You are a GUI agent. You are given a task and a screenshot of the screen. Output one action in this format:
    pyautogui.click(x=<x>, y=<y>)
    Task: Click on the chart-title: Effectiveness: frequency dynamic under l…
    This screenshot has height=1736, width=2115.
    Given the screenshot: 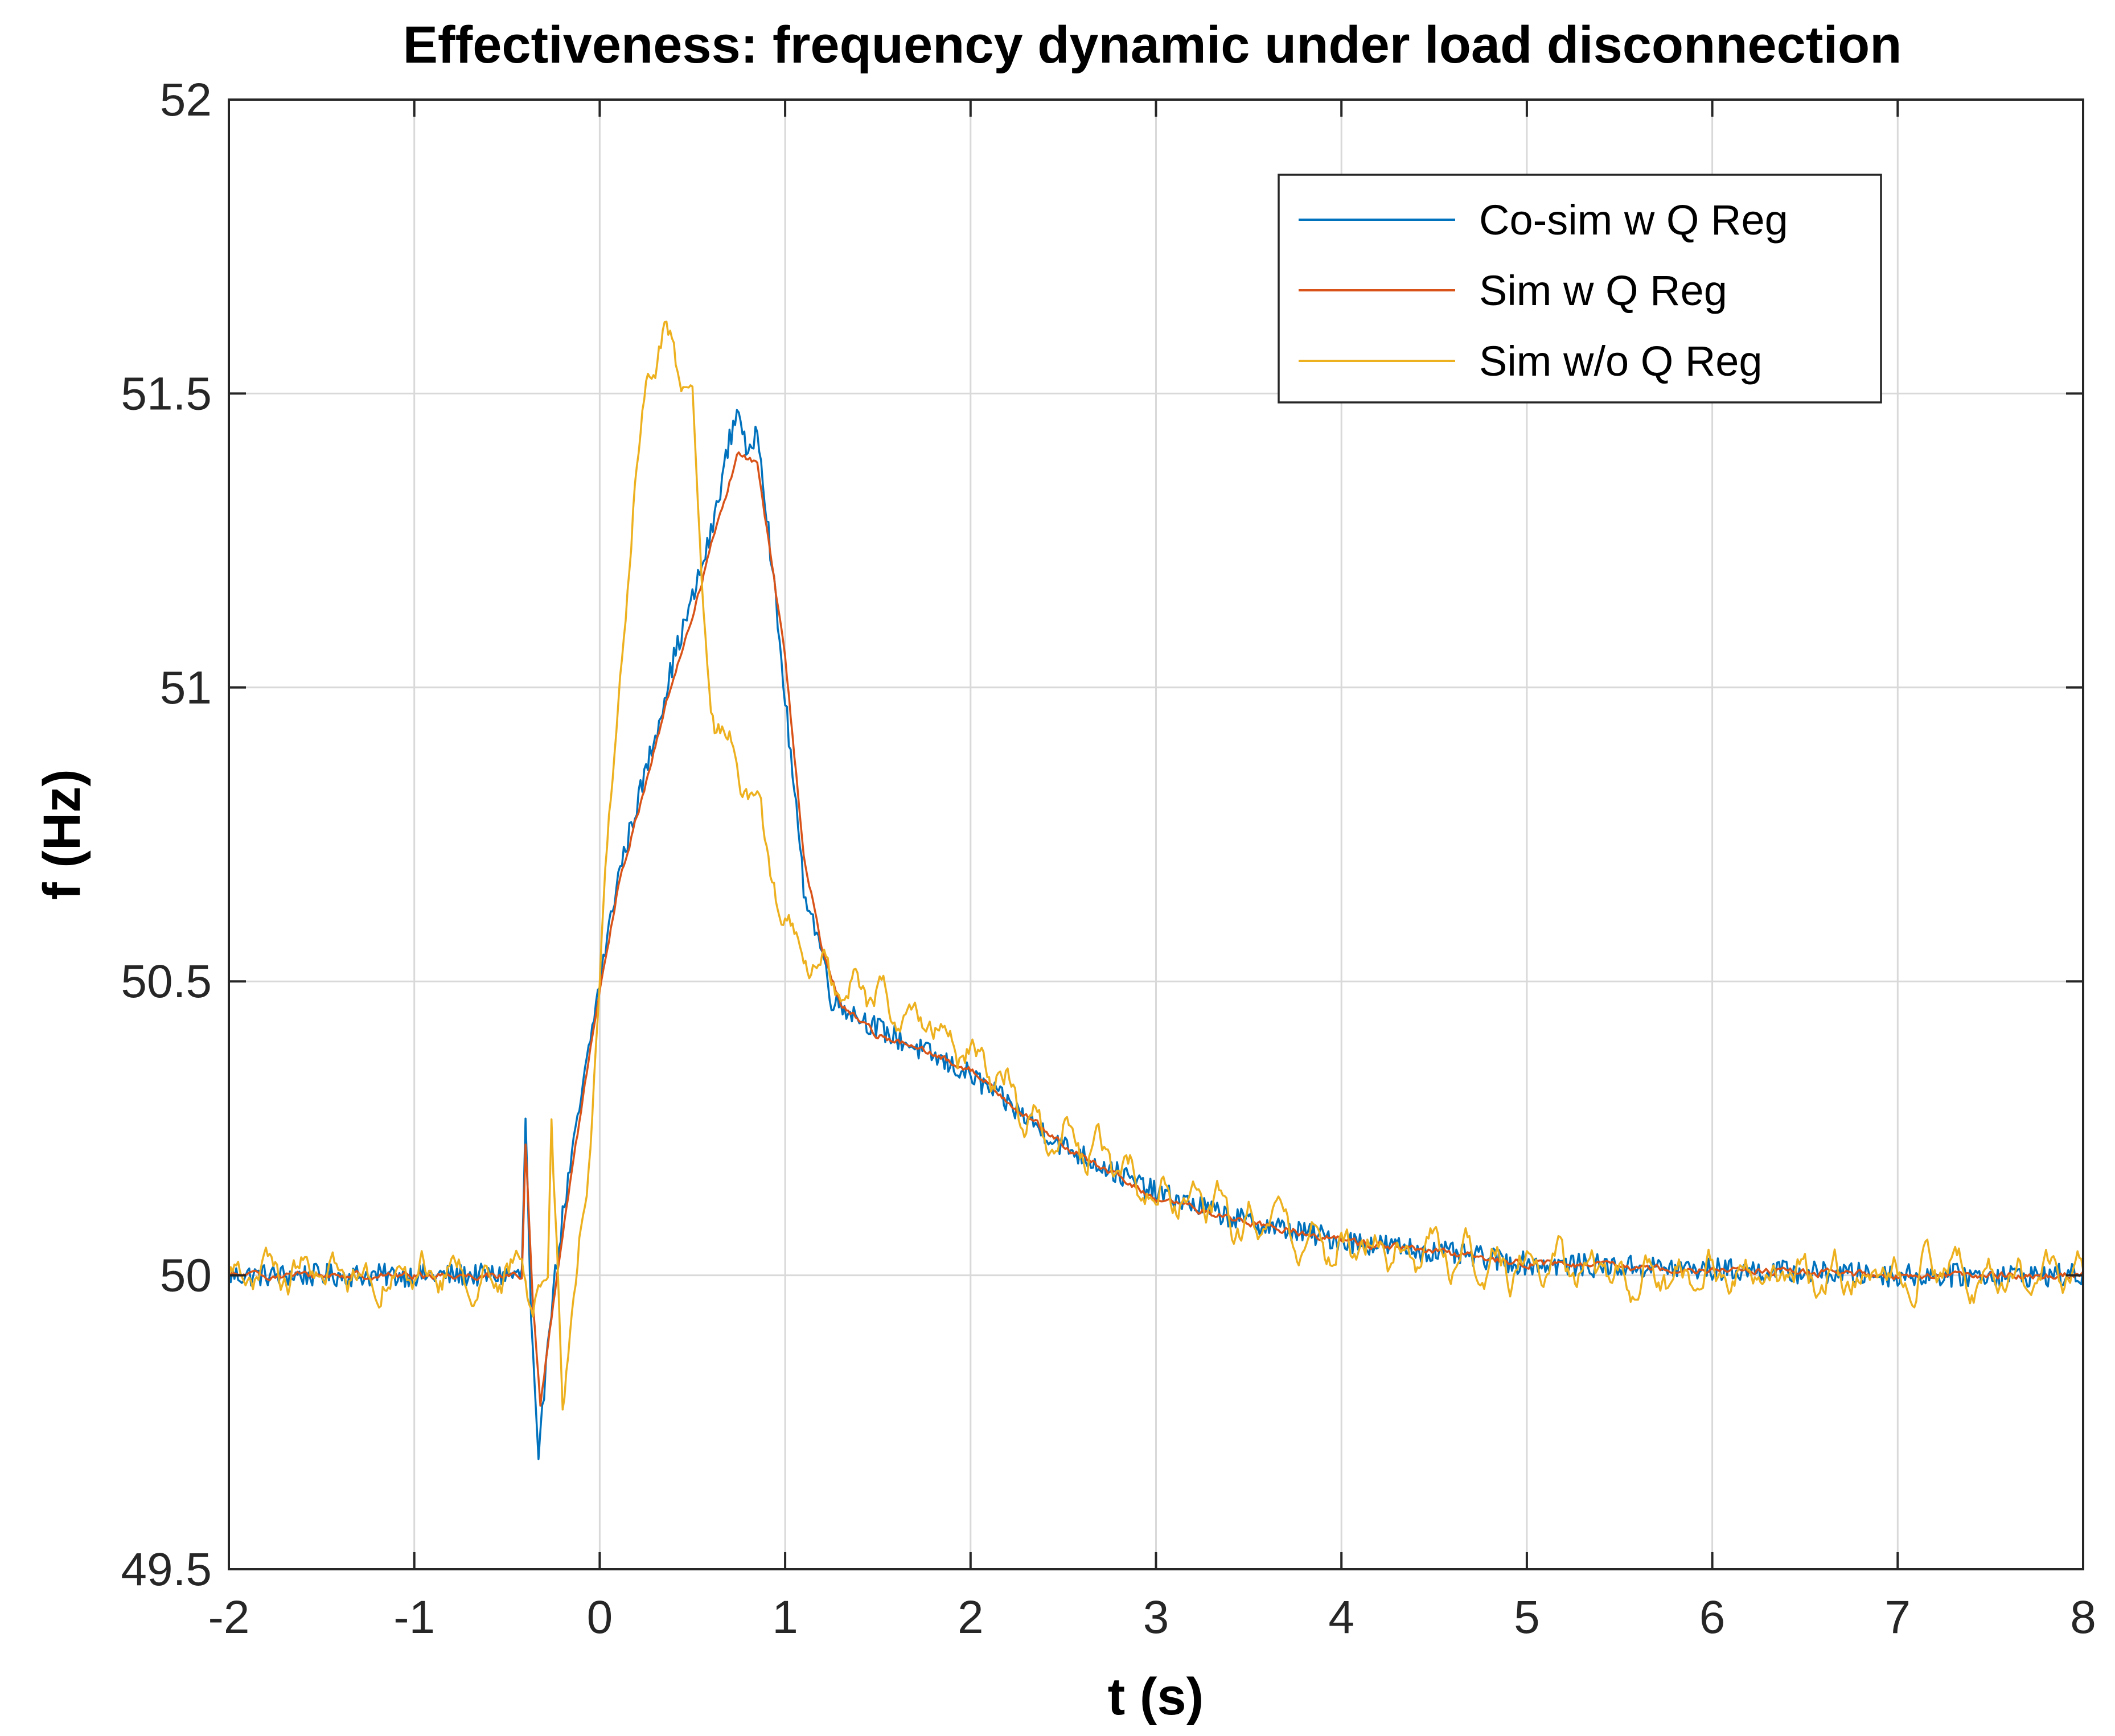 What is the action you would take?
    pyautogui.click(x=1152, y=45)
    